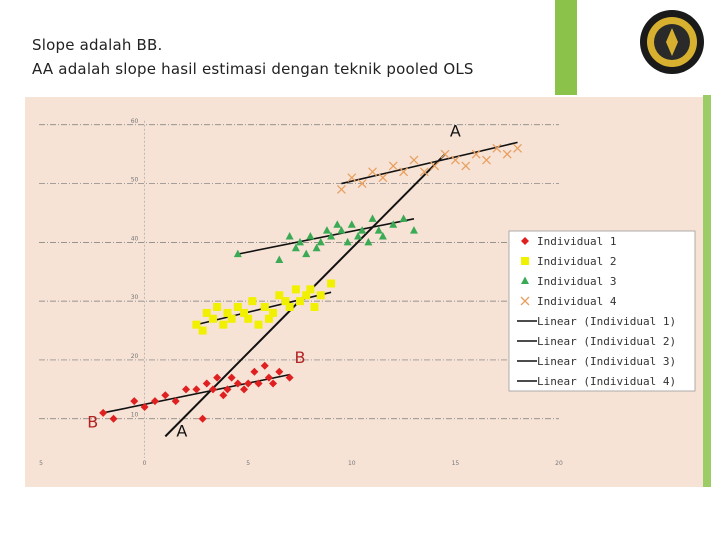  I want to click on y-tick-label: 40, so click(135, 238).